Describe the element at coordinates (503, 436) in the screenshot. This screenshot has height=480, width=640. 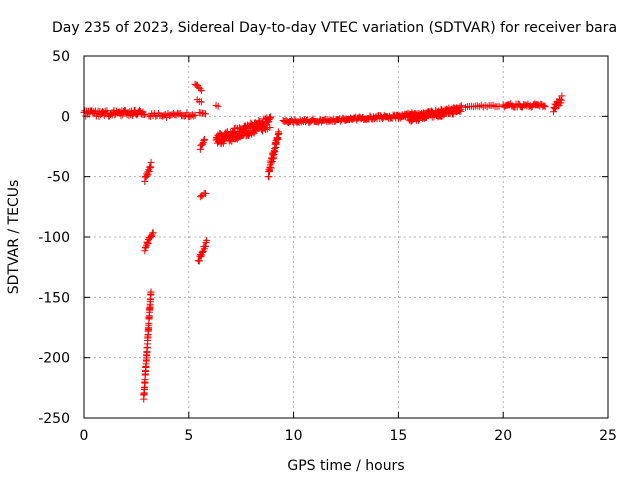
I see `x-tick-label: 20` at that location.